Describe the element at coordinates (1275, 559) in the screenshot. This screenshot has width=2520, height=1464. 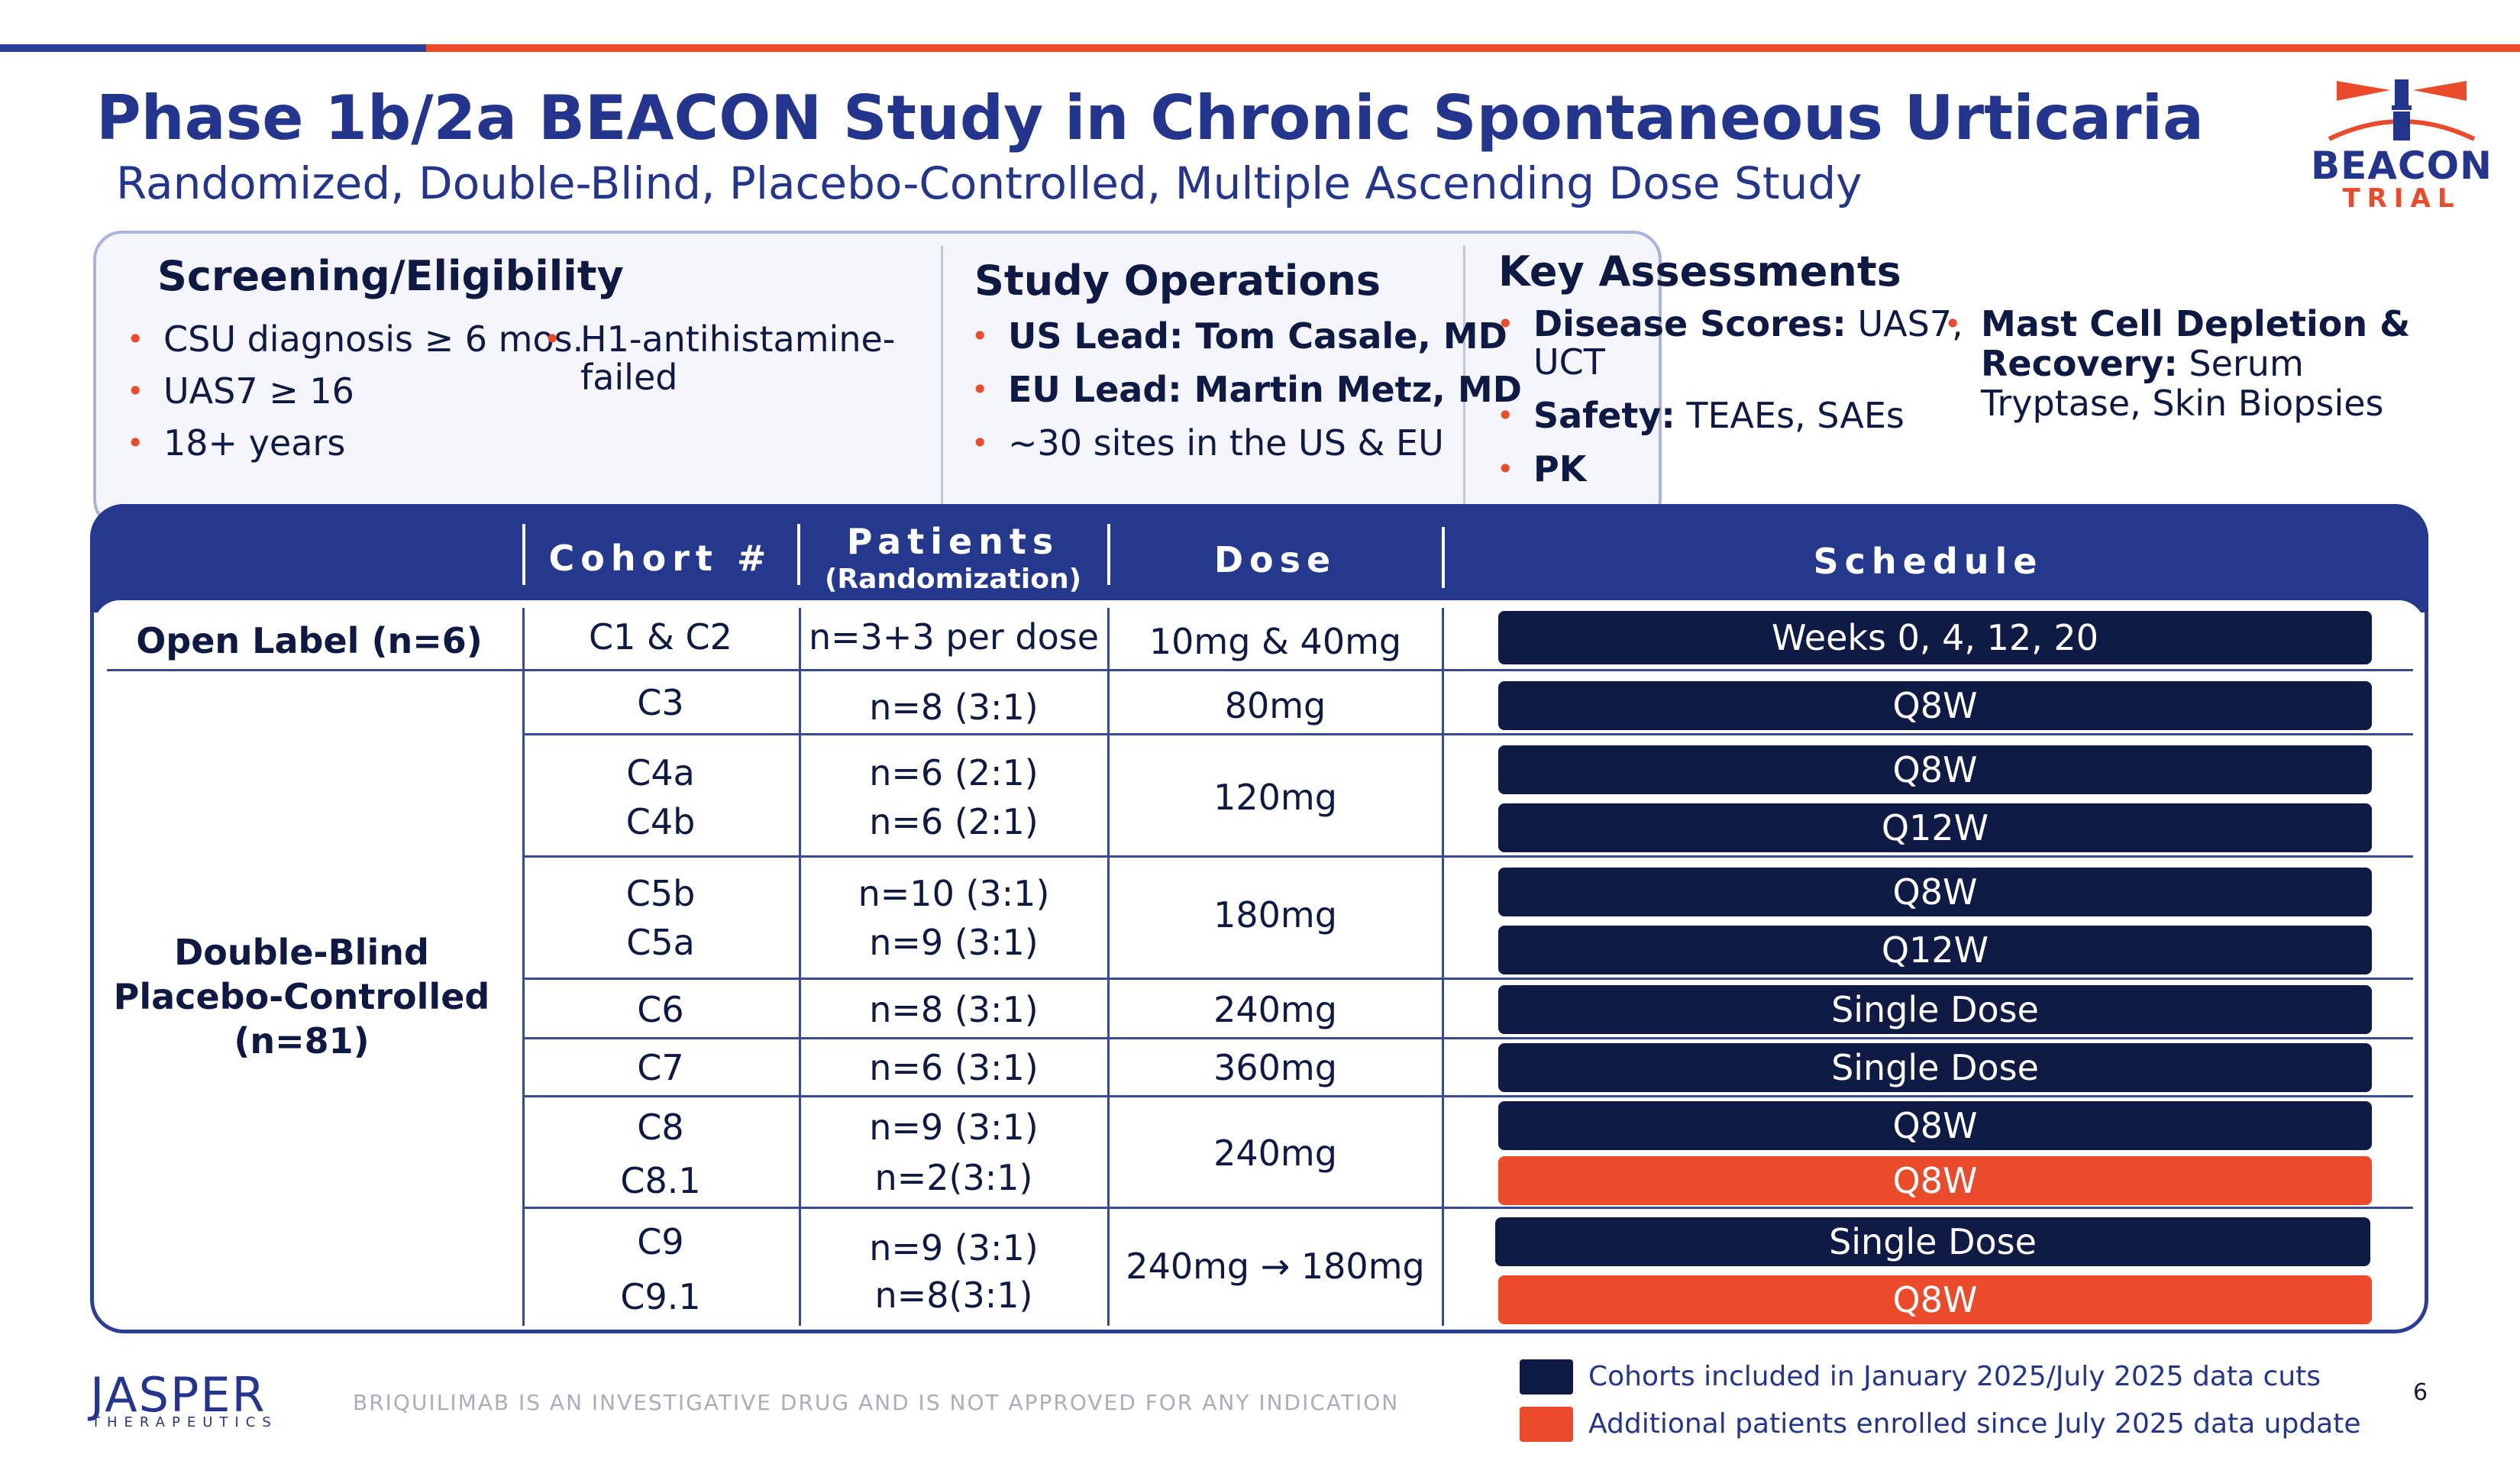
I see `header-dose: Dose` at that location.